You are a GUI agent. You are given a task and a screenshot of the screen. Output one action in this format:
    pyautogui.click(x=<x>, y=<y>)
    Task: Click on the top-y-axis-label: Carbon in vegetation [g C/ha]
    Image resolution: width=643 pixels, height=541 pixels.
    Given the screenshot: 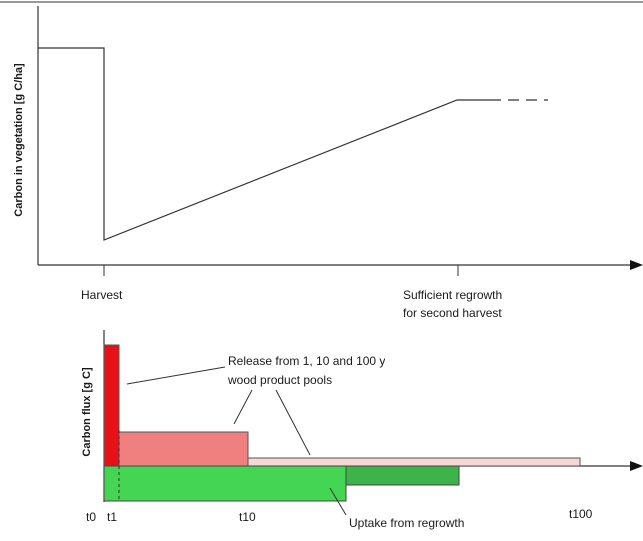 What is the action you would take?
    pyautogui.click(x=19, y=140)
    